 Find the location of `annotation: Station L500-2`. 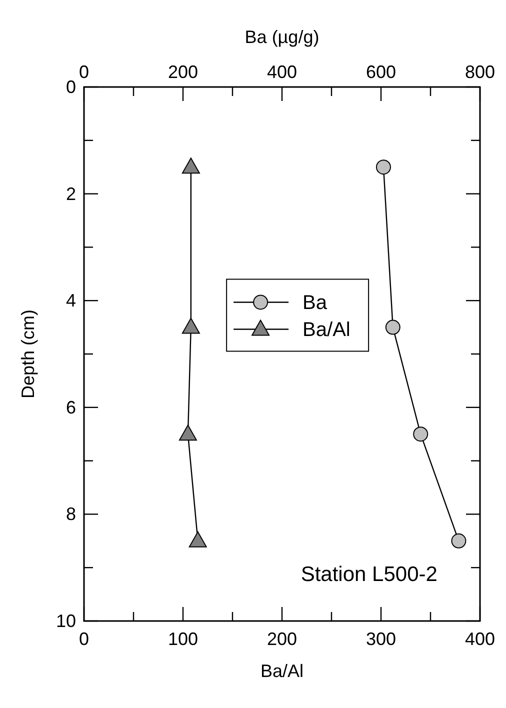

annotation: Station L500-2 is located at coordinates (369, 574).